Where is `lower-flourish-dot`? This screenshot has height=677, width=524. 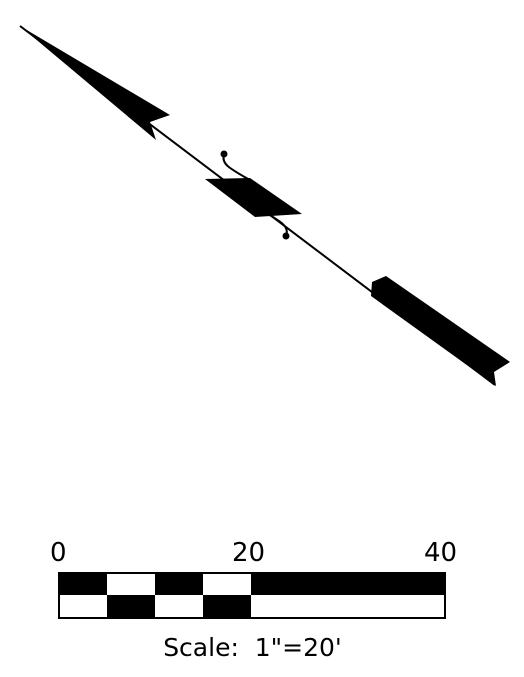
lower-flourish-dot is located at coordinates (286, 236).